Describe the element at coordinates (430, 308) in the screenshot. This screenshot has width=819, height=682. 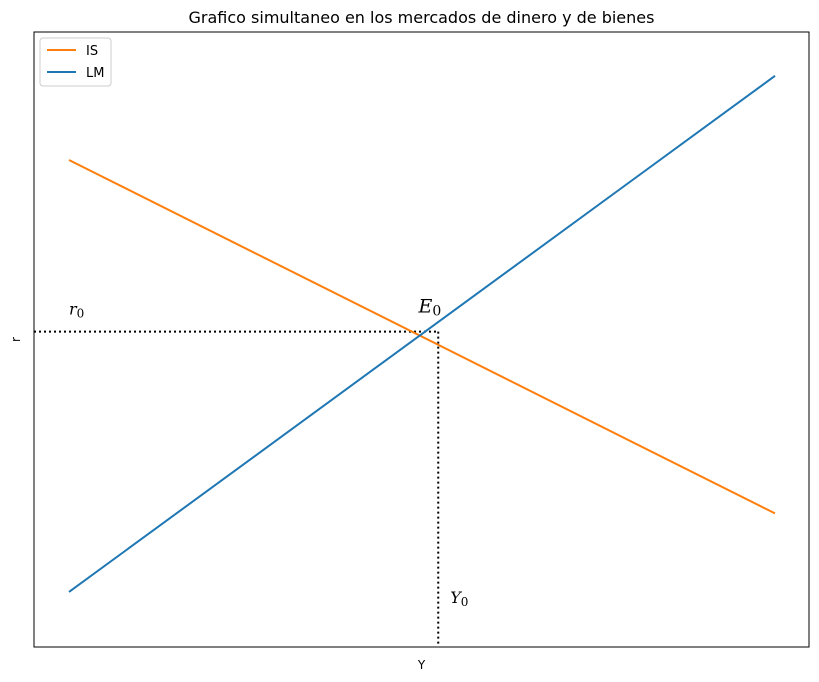
I see `annotation-e0: E0` at that location.